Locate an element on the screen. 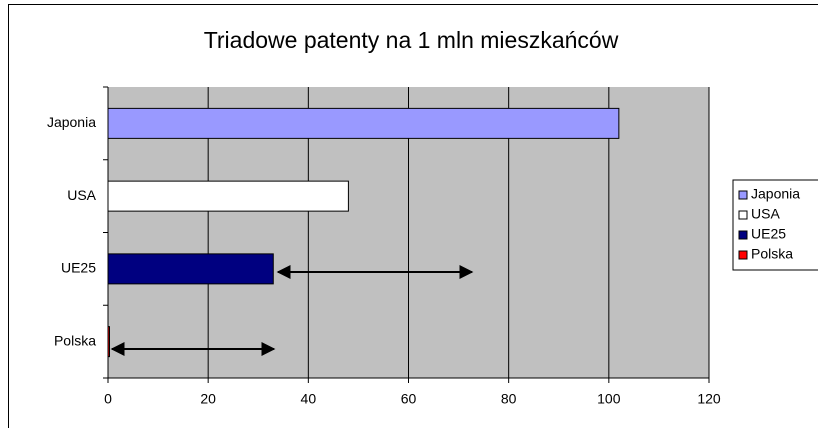  x-tick-label: 100 is located at coordinates (609, 399).